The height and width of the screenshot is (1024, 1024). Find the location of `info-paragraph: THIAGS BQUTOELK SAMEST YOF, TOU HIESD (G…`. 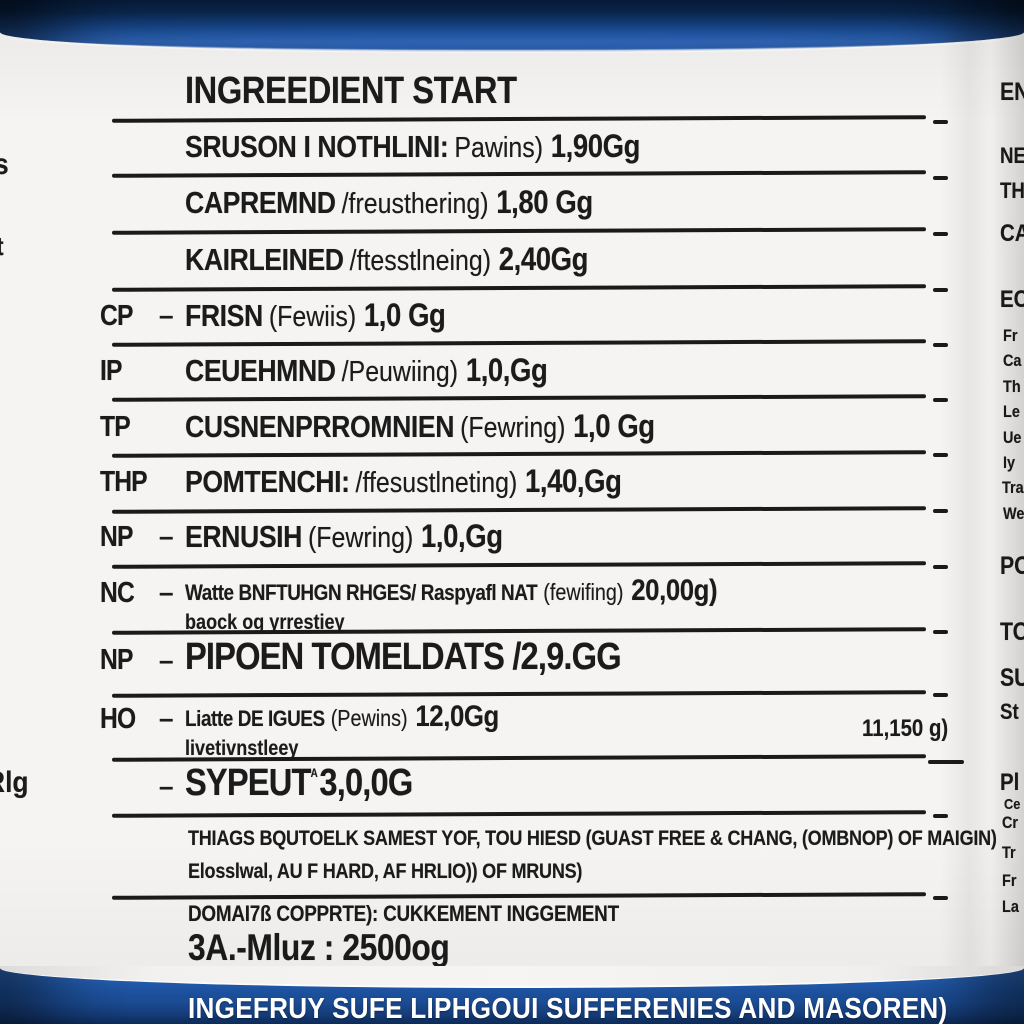

info-paragraph: THIAGS BQUTOELK SAMEST YOF, TOU HIESD (G… is located at coordinates (592, 855).